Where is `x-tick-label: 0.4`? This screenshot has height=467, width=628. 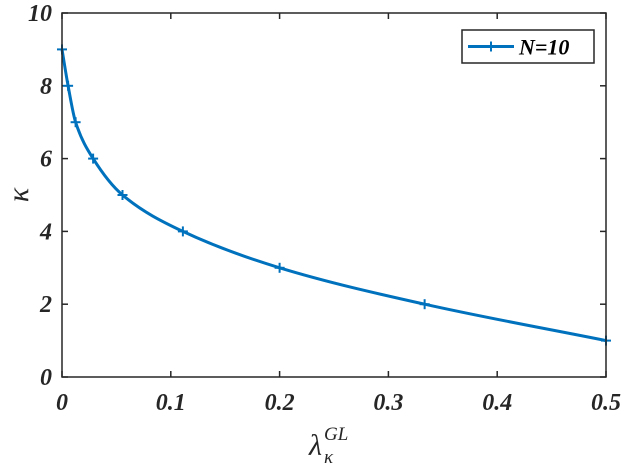 x-tick-label: 0.4 is located at coordinates (497, 403).